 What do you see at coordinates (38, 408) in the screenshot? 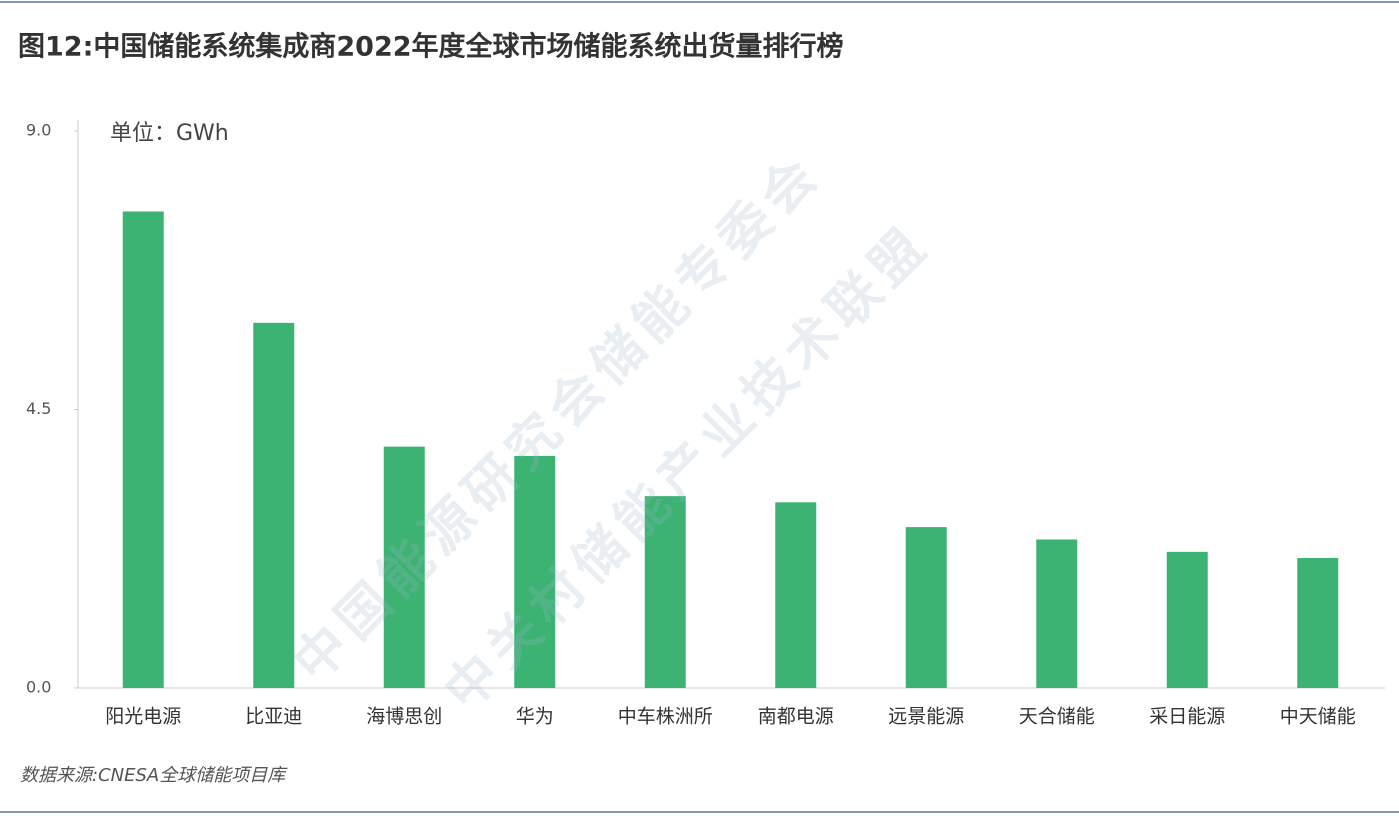
I see `y-tick-label: 4.5` at bounding box center [38, 408].